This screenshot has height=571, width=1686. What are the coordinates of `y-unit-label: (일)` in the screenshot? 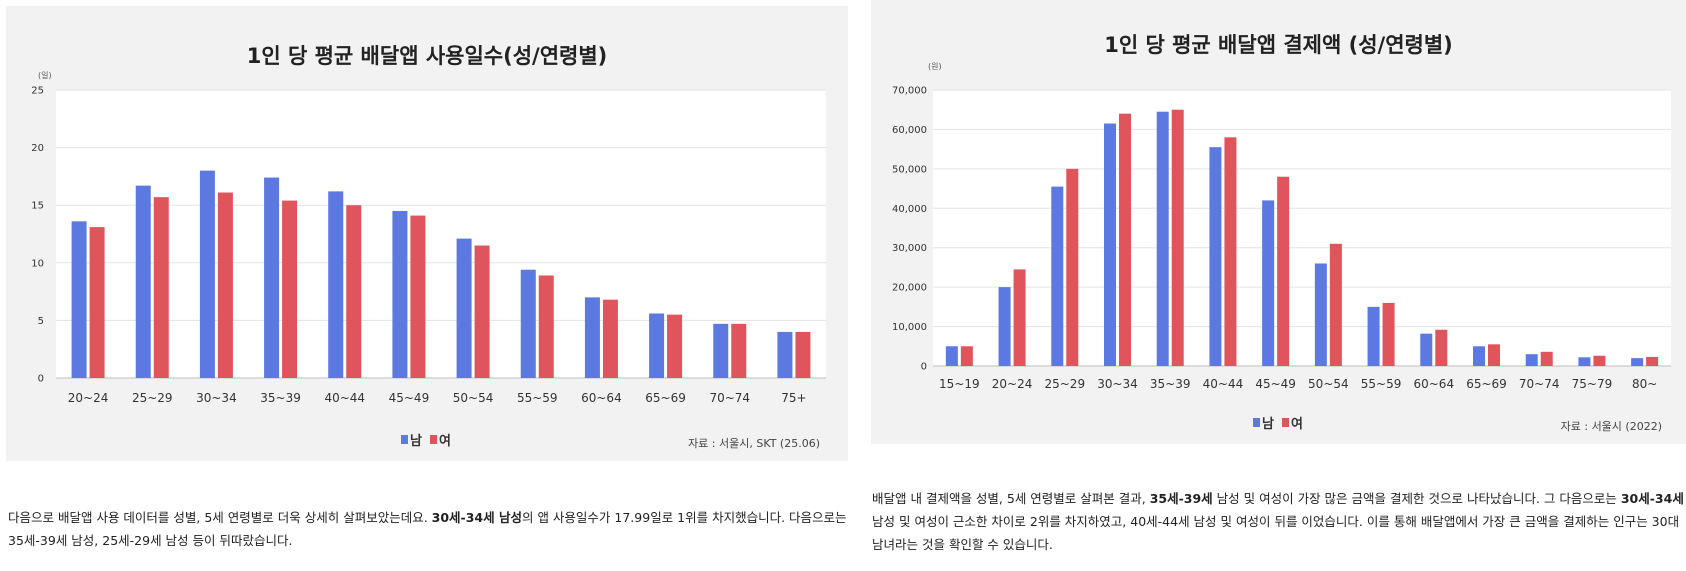 It's located at (45, 75).